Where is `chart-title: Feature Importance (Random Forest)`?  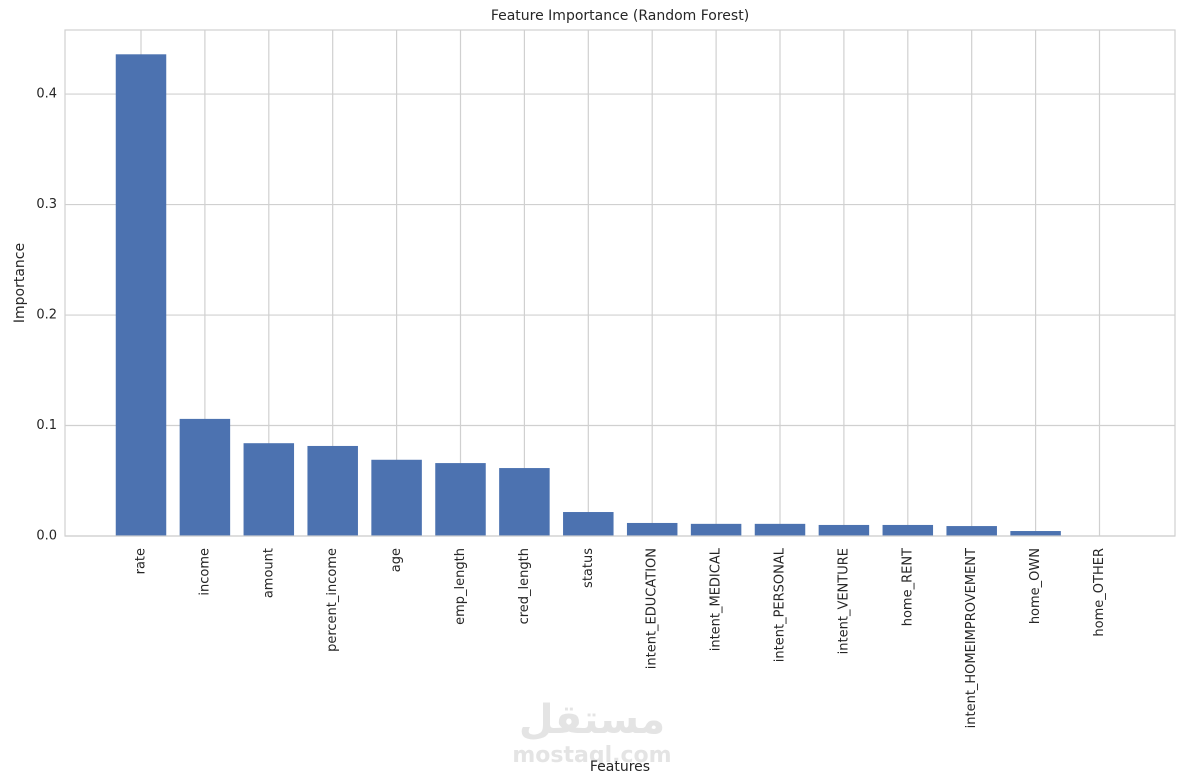
chart-title: Feature Importance (Random Forest) is located at coordinates (620, 16).